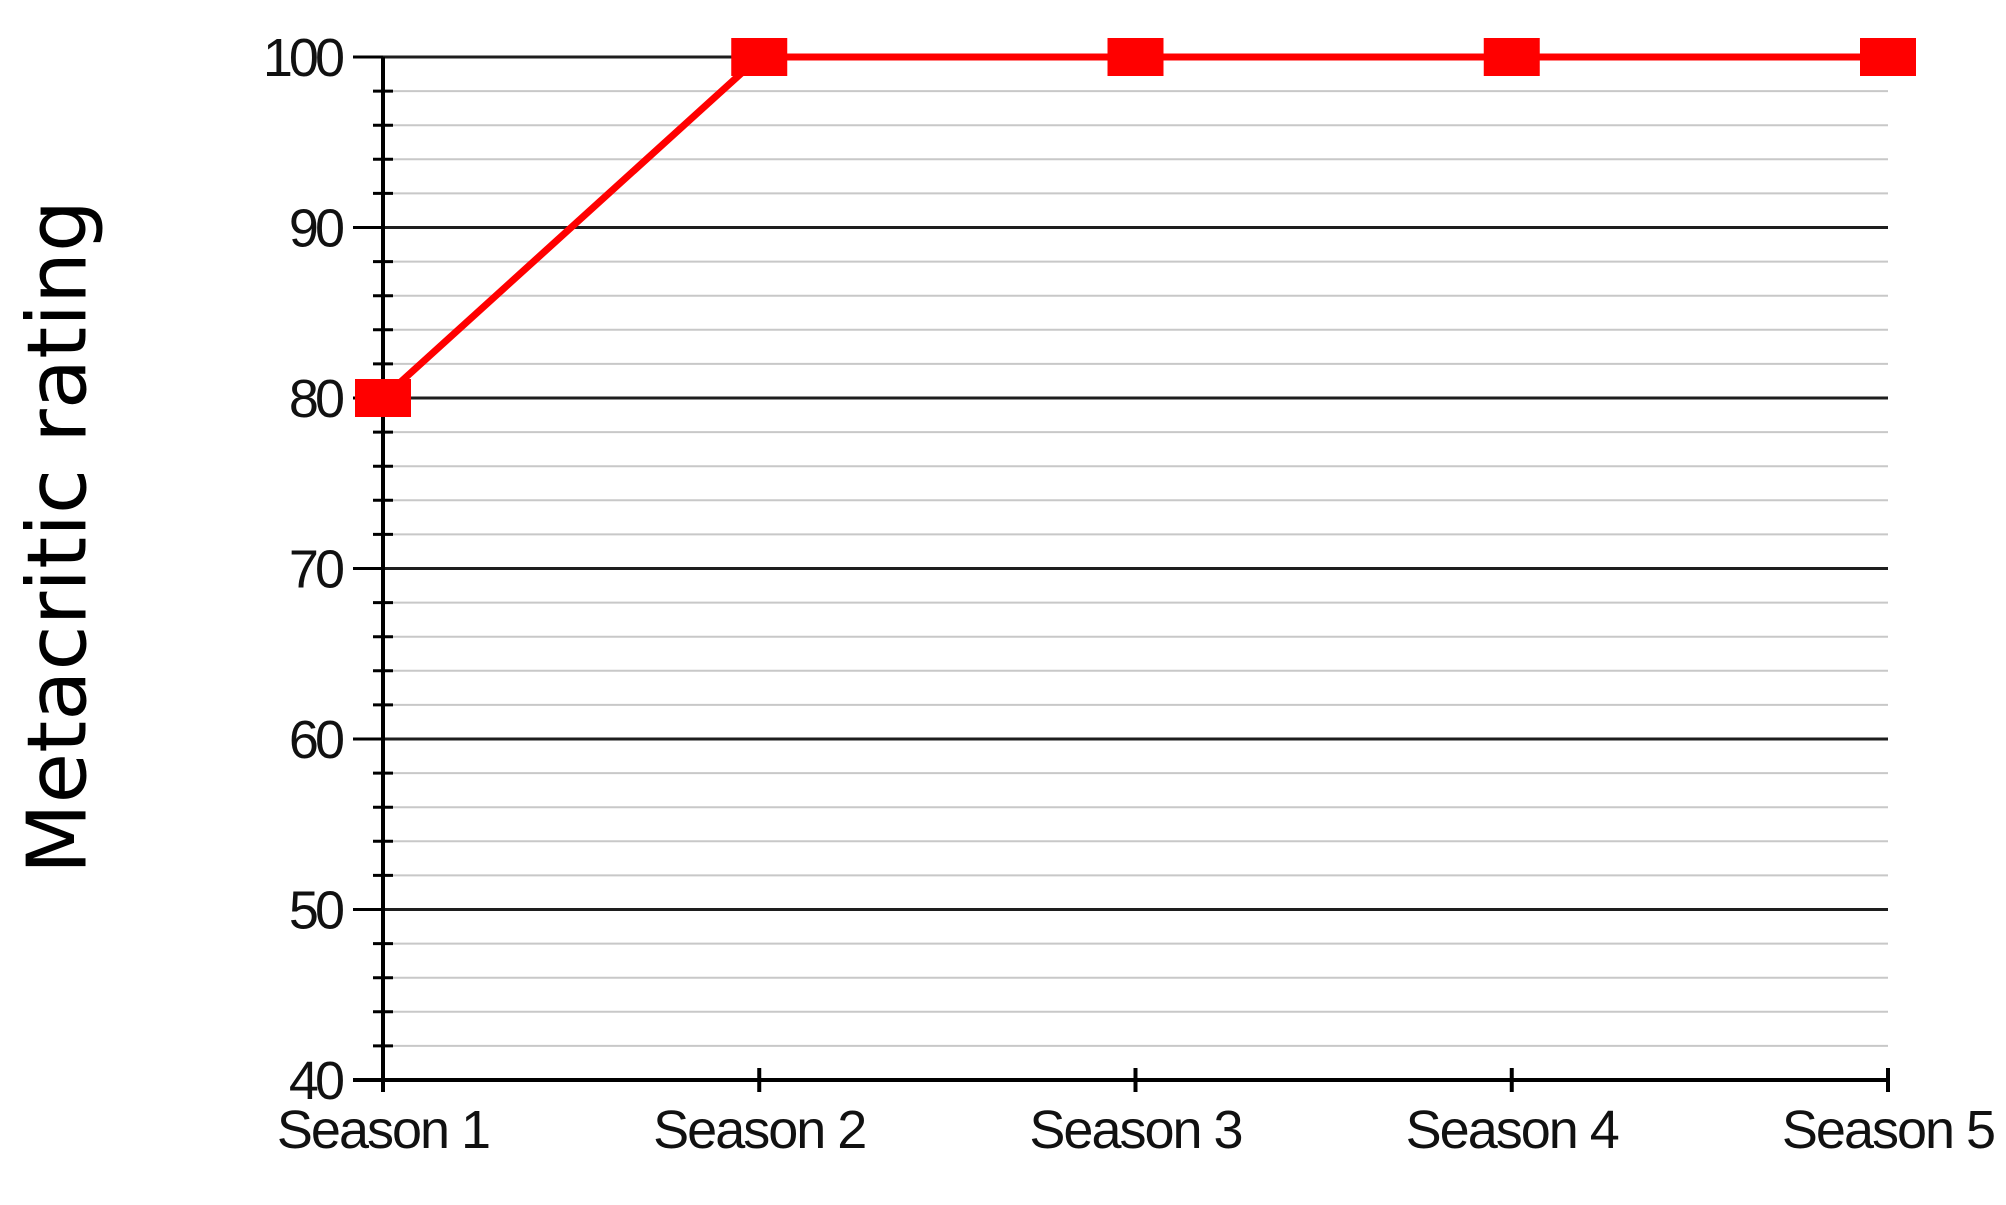  What do you see at coordinates (303, 58) in the screenshot?
I see `y-tick-label: 100` at bounding box center [303, 58].